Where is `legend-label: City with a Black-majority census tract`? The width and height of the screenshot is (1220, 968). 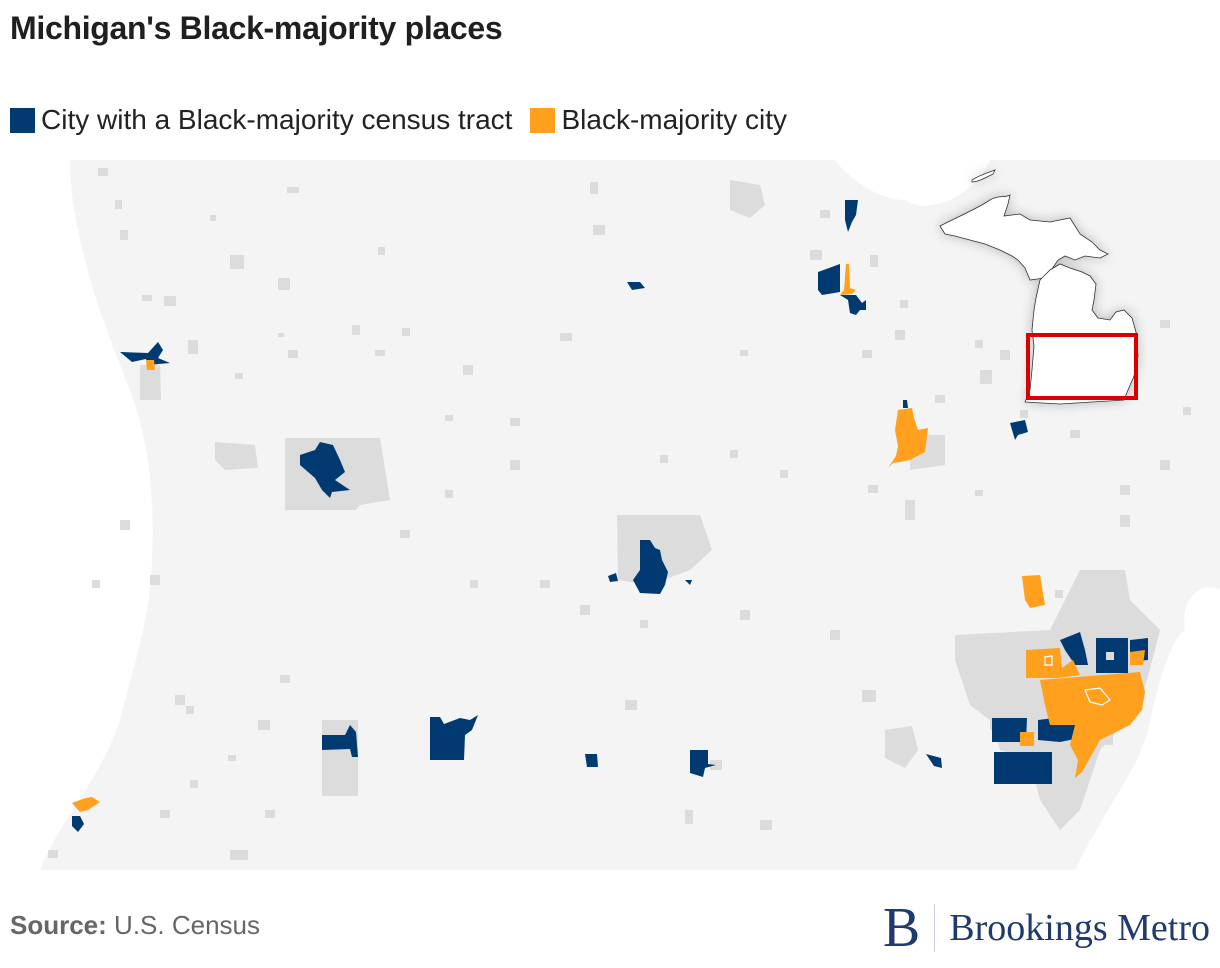 legend-label: City with a Black-majority census tract is located at coordinates (277, 119).